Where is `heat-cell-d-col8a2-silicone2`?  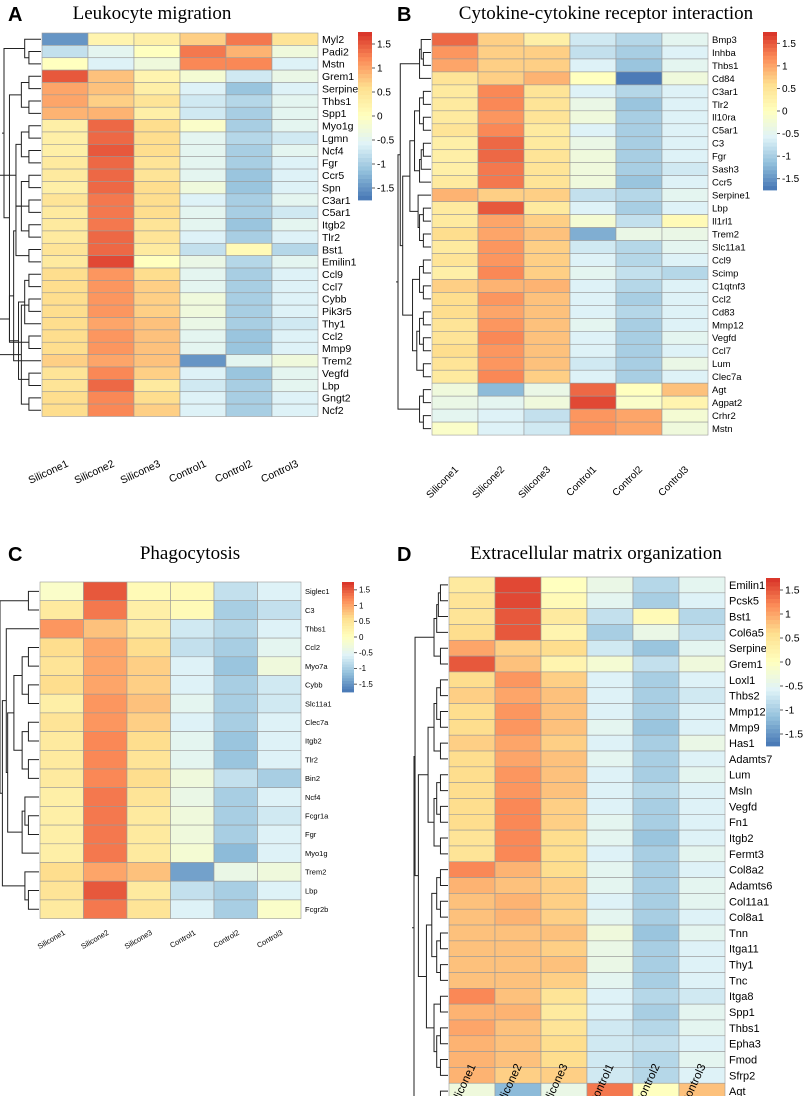 heat-cell-d-col8a2-silicone2 is located at coordinates (518, 869).